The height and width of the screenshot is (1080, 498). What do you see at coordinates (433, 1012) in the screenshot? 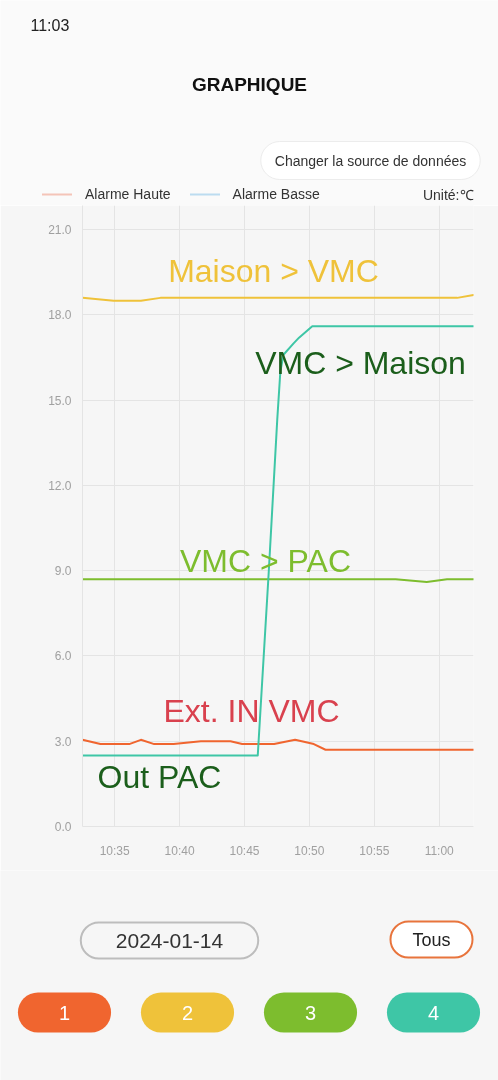
I see `text: 4` at bounding box center [433, 1012].